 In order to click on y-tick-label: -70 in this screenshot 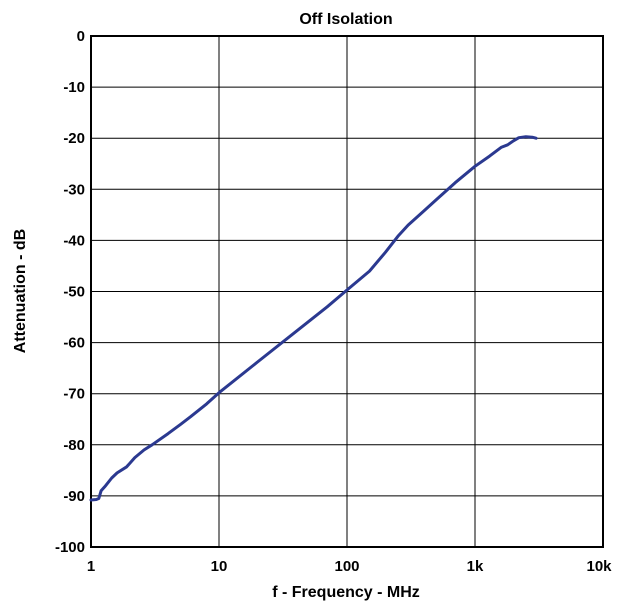, I will do `click(74, 394)`.